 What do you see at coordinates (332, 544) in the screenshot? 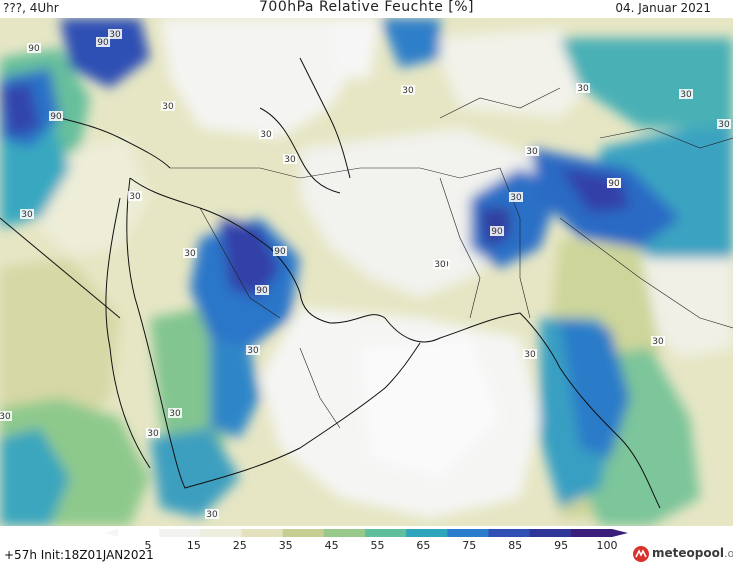
I see `colorbar-tick-label: 45` at bounding box center [332, 544].